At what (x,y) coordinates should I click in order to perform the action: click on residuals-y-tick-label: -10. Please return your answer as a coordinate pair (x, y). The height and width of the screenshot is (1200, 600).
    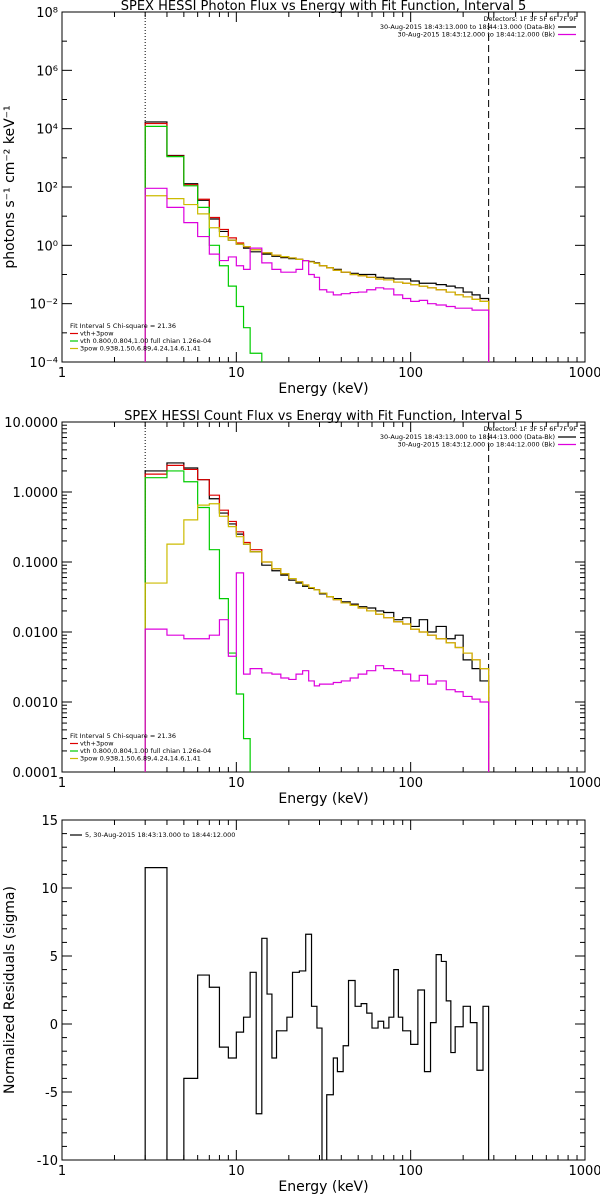
    Looking at the image, I should click on (47, 1161).